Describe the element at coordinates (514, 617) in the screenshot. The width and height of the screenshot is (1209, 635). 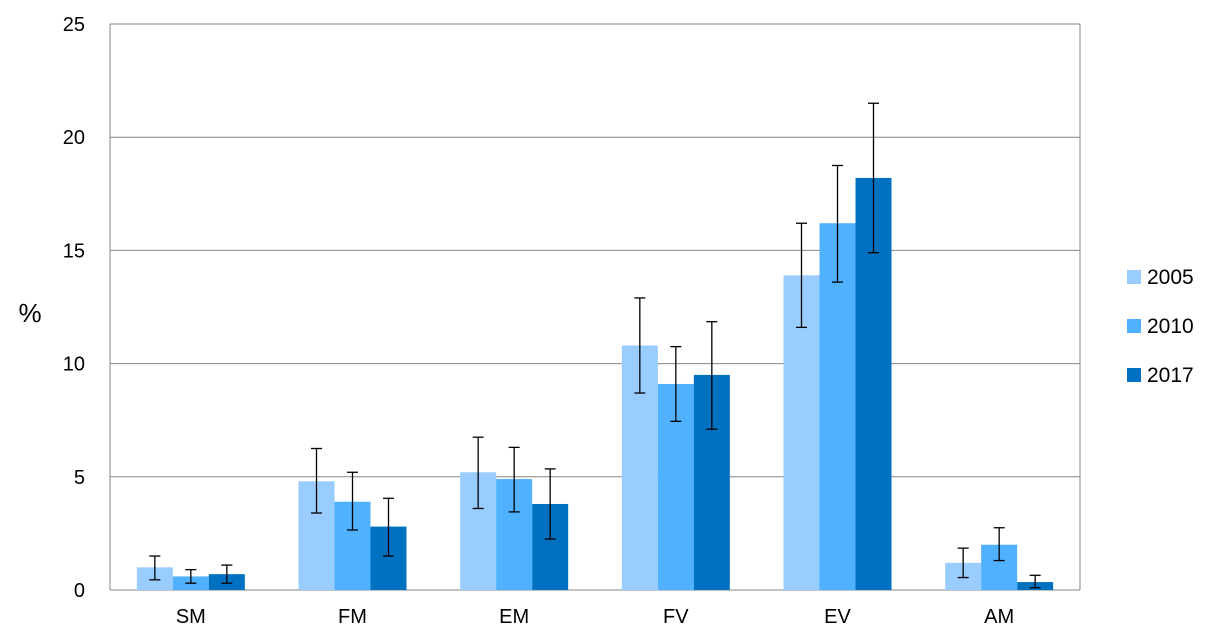
I see `x-tick-label: EM` at that location.